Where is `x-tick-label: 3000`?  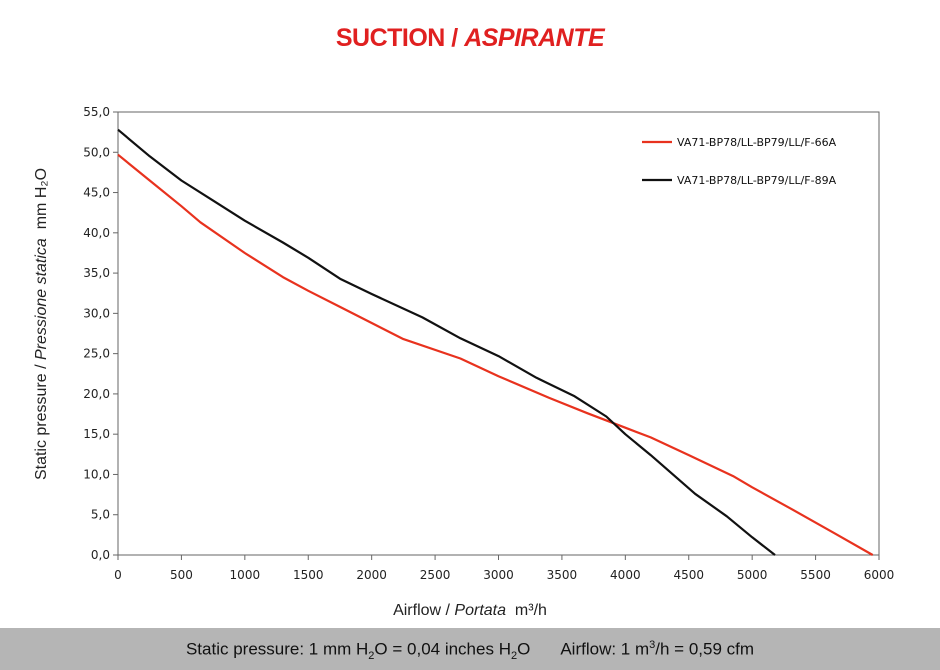
x-tick-label: 3000 is located at coordinates (498, 575).